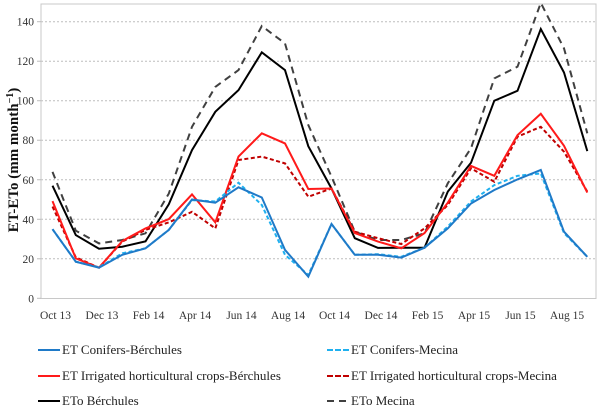 This screenshot has width=600, height=409. What do you see at coordinates (31, 299) in the screenshot?
I see `y-tick-label: 0` at bounding box center [31, 299].